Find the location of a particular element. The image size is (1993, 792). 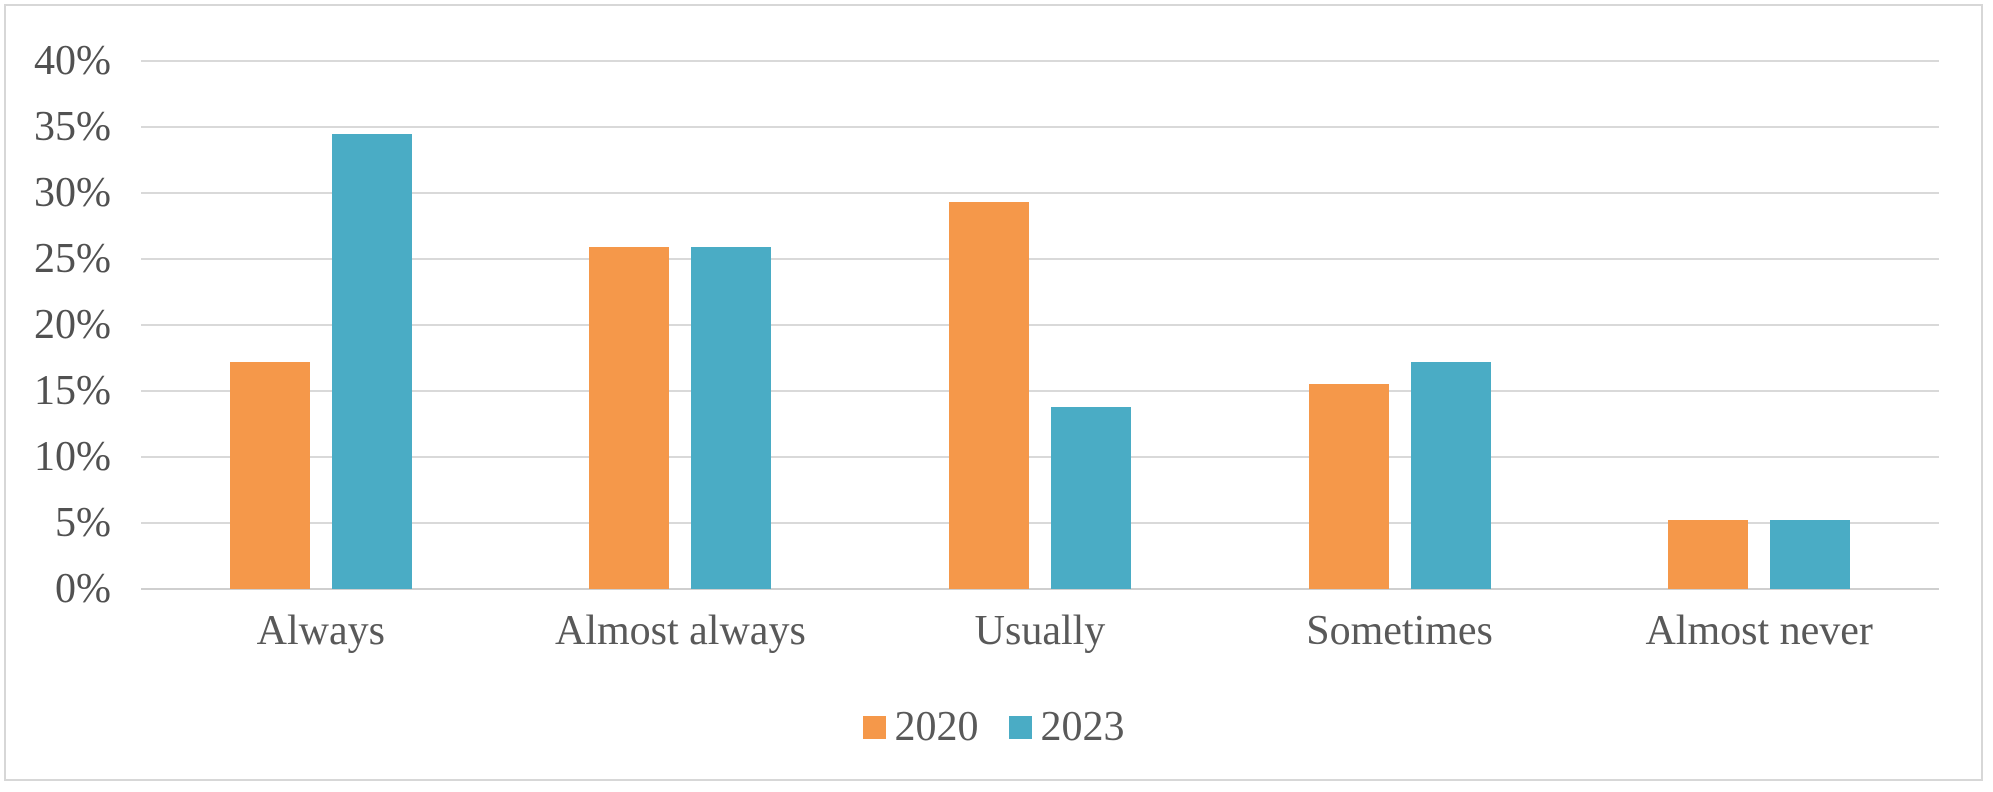

bar-group-almost-never is located at coordinates (1759, 325).